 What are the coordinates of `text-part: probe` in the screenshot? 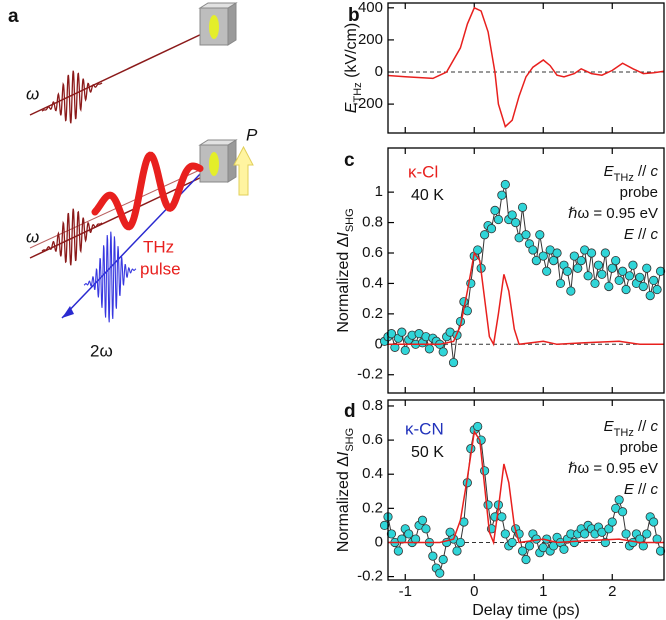 It's located at (639, 447).